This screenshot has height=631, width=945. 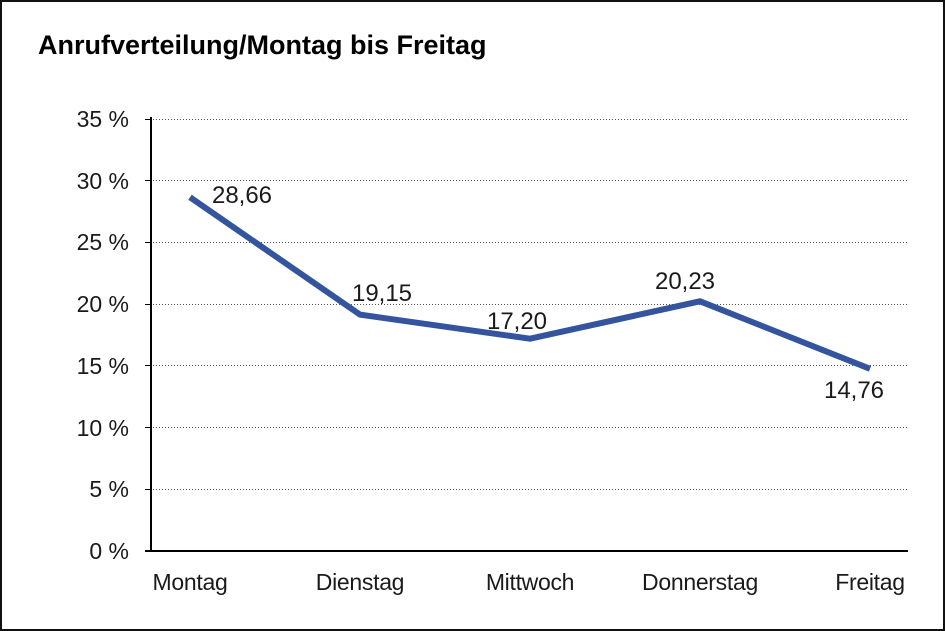 What do you see at coordinates (102, 180) in the screenshot?
I see `y-tick-label: 30 %` at bounding box center [102, 180].